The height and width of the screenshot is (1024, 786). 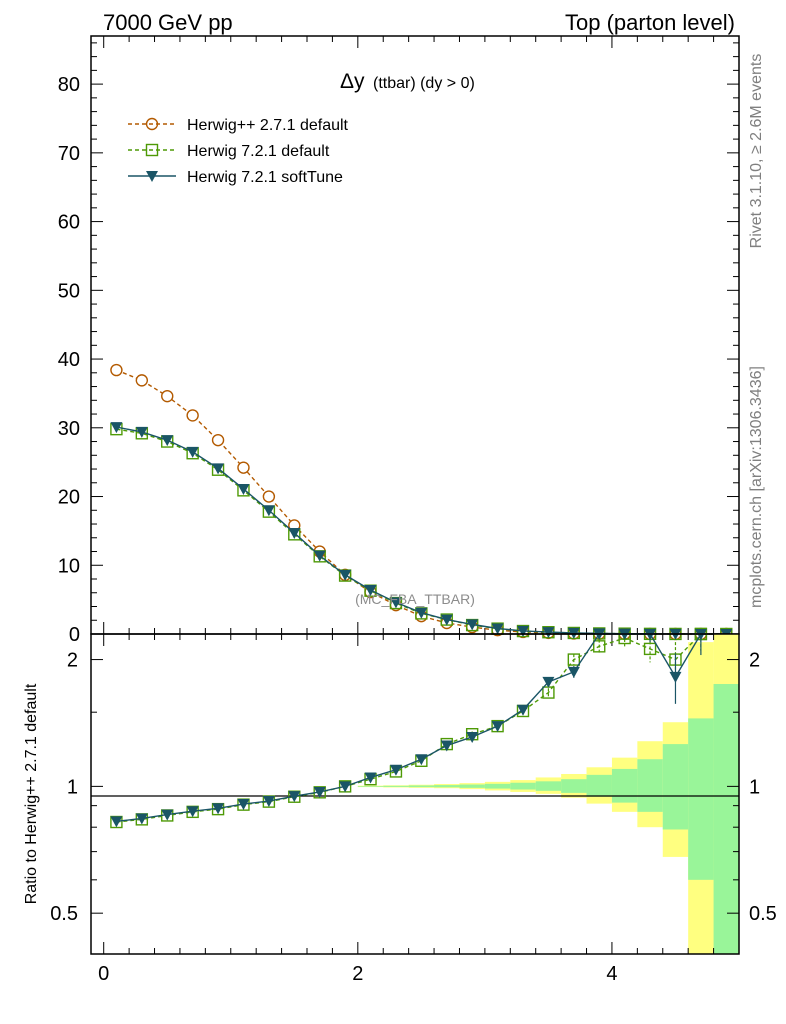 I want to click on main-ytick-label: 40, so click(x=69, y=360).